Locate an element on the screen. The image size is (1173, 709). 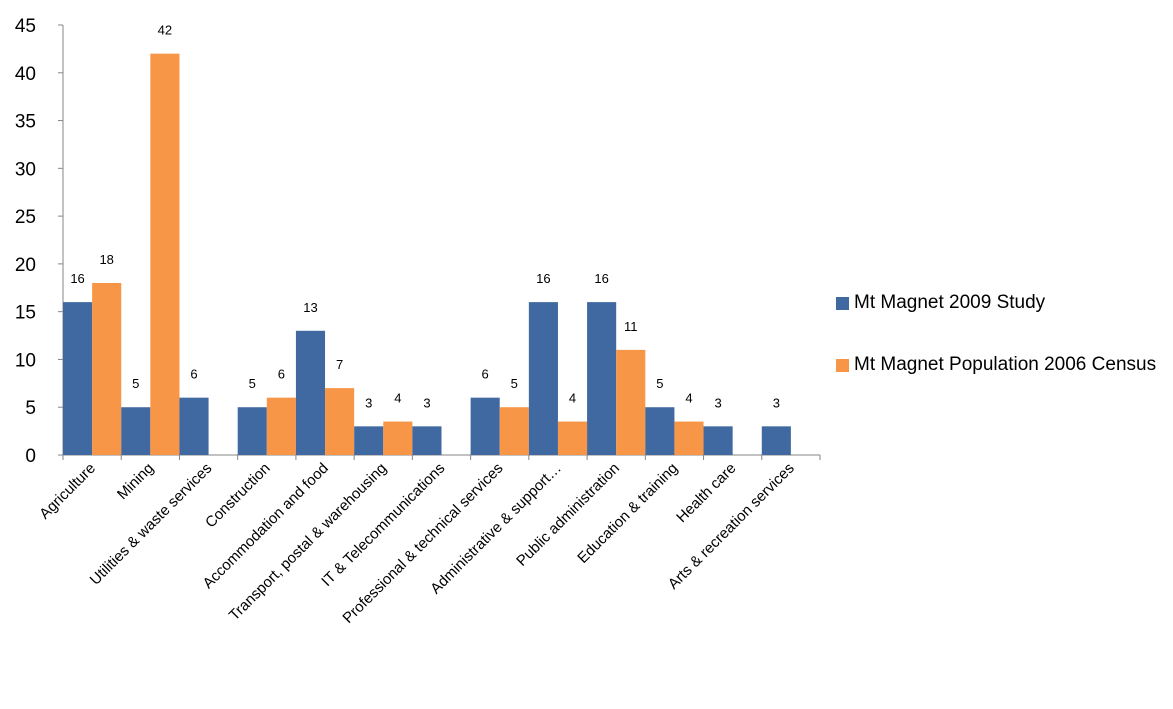
y-tick-label: 45 is located at coordinates (25, 26).